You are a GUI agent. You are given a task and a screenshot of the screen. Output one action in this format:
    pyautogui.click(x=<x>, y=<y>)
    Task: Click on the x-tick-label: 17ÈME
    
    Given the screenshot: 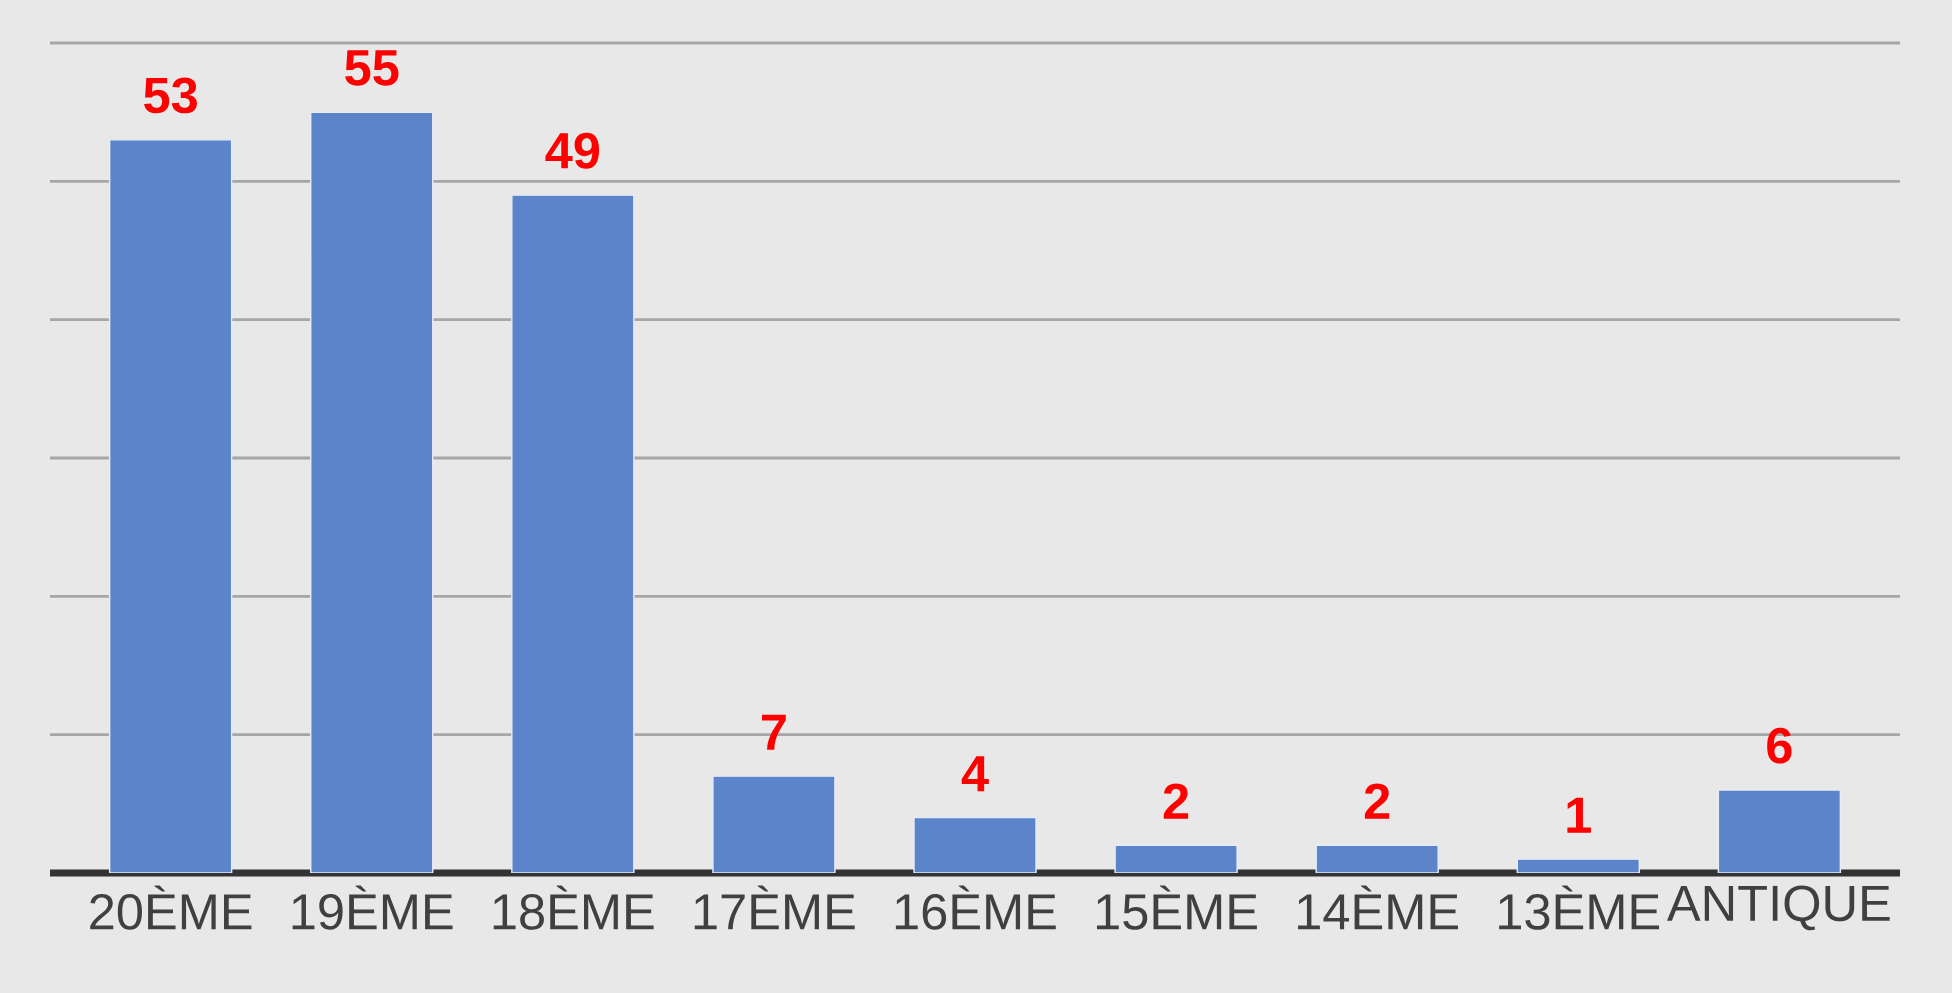 What is the action you would take?
    pyautogui.click(x=774, y=907)
    